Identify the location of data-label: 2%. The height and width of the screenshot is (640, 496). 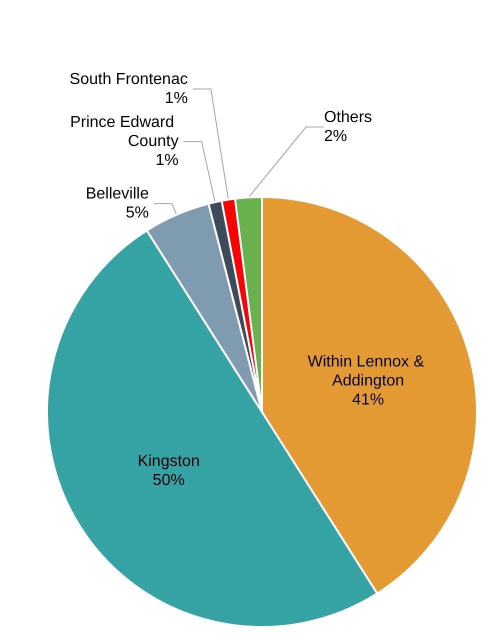
(336, 136).